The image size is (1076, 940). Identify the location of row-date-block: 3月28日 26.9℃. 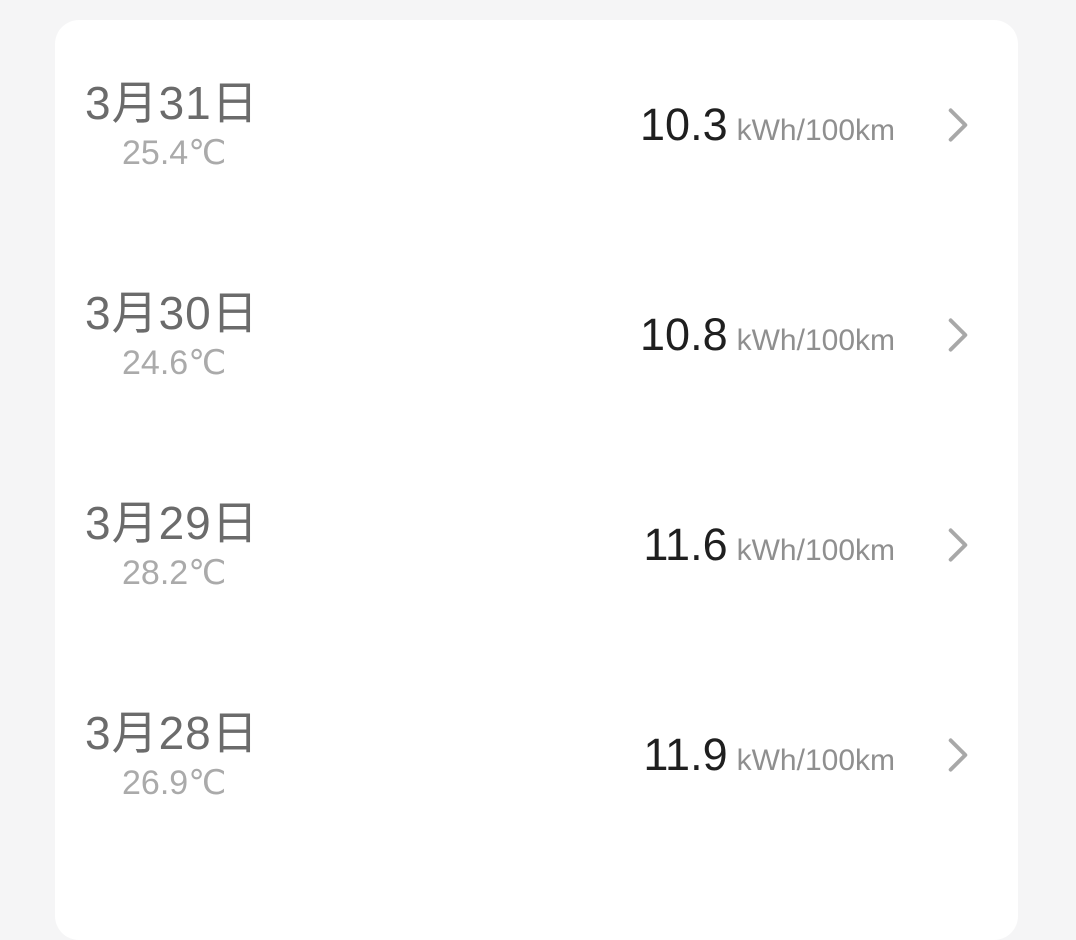
(157, 755).